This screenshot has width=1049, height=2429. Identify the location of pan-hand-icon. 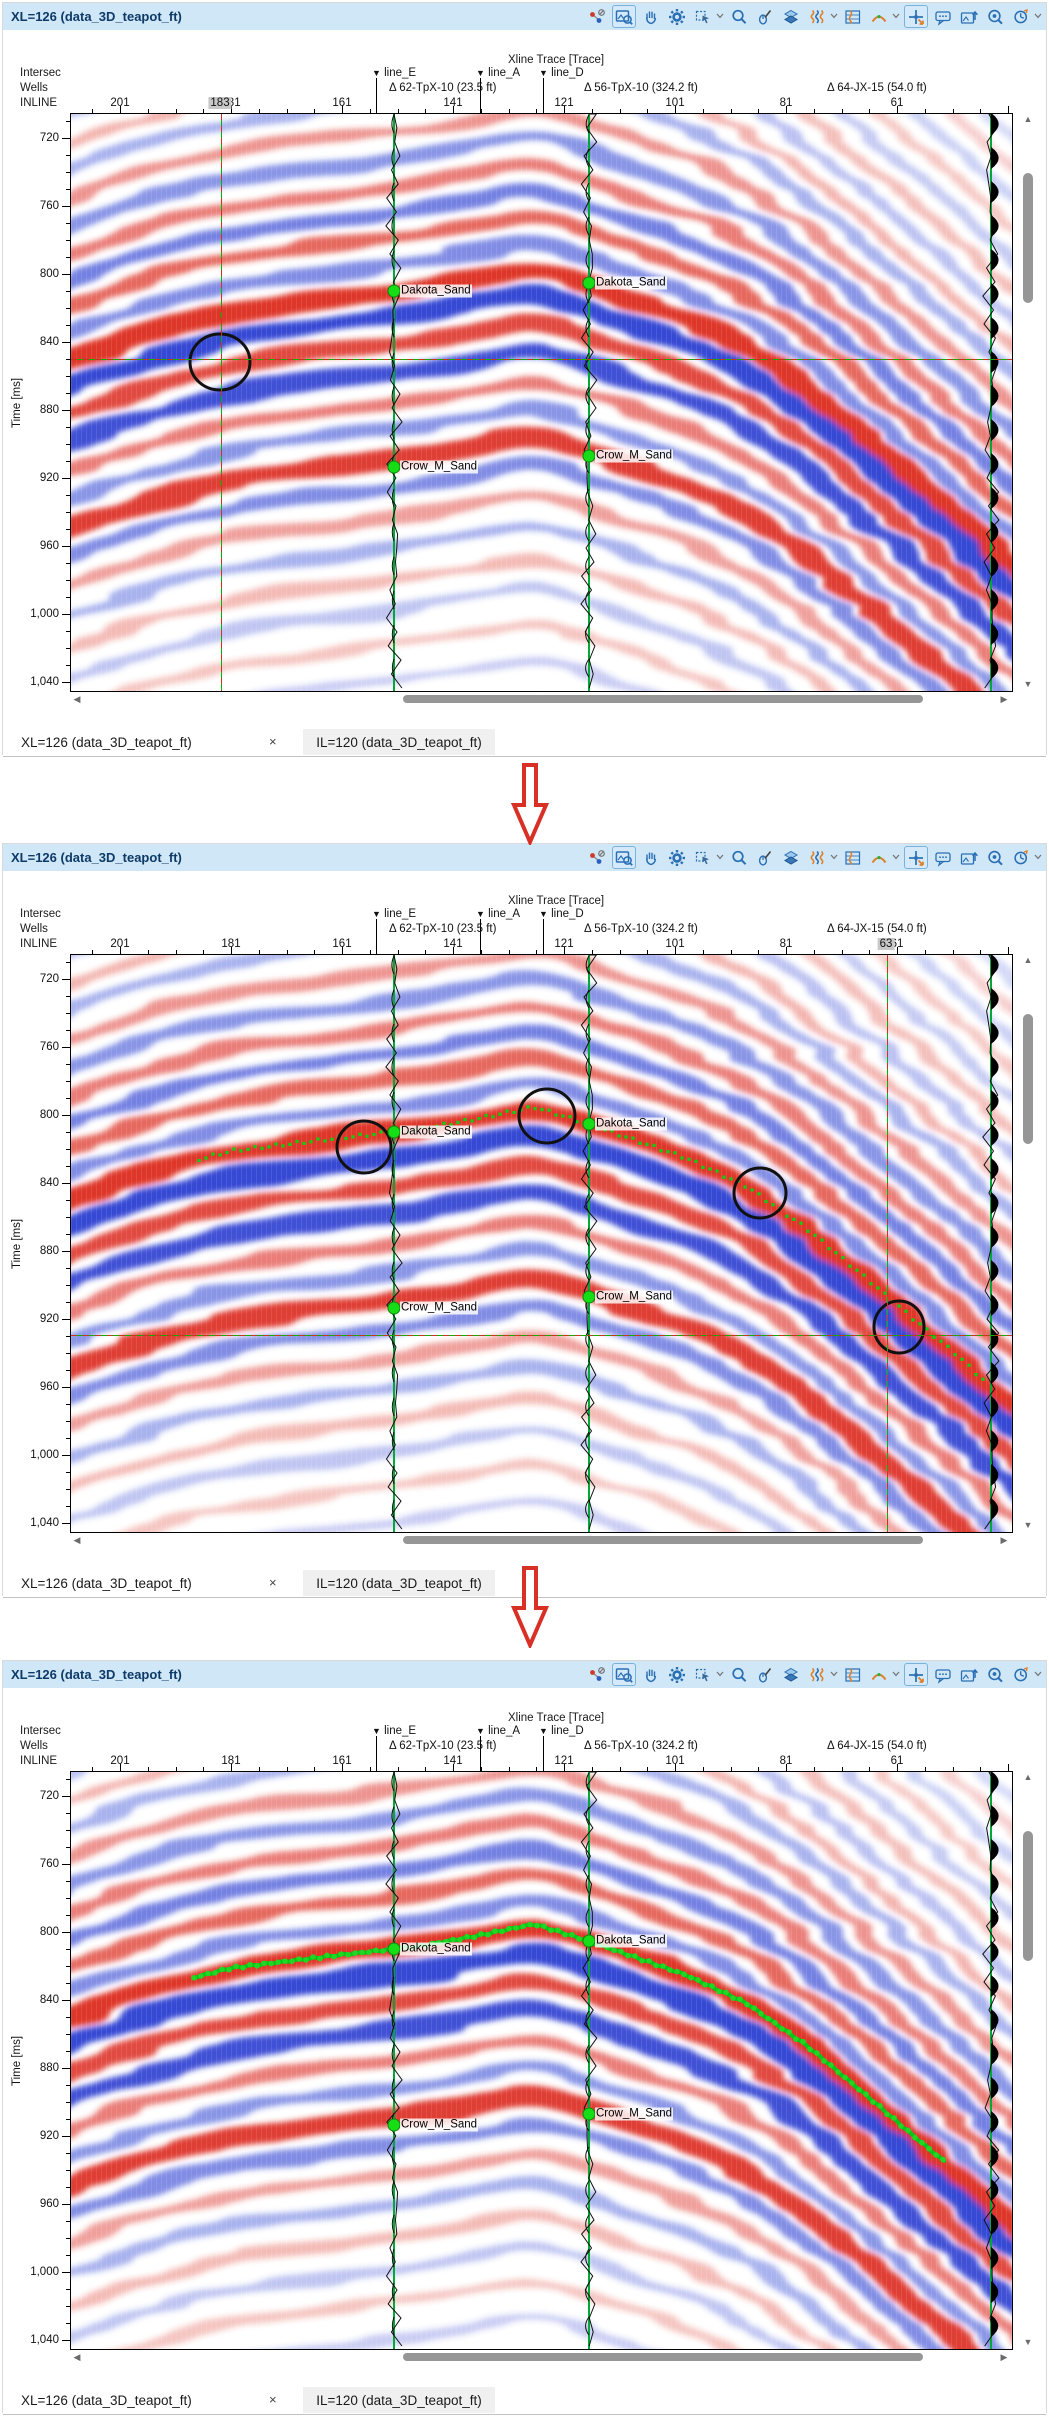
(651, 1674).